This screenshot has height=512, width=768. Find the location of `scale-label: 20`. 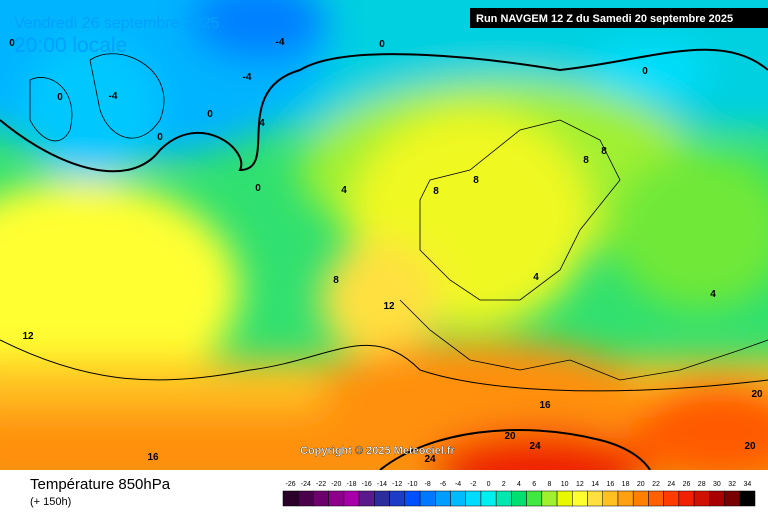

scale-label: 20 is located at coordinates (641, 484).